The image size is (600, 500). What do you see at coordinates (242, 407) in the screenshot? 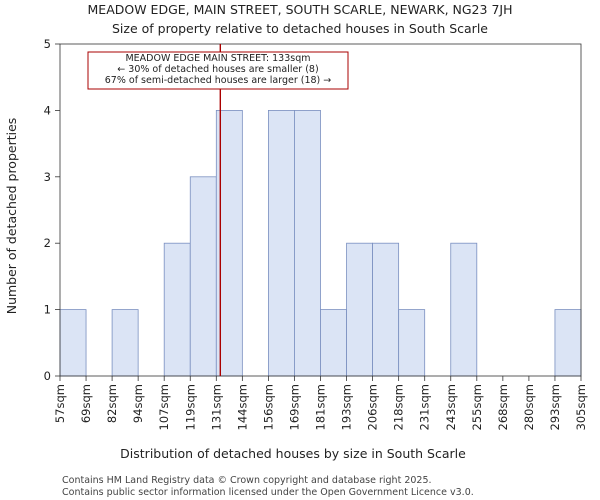
I see `x-tick-label: 144sqm` at bounding box center [242, 407].